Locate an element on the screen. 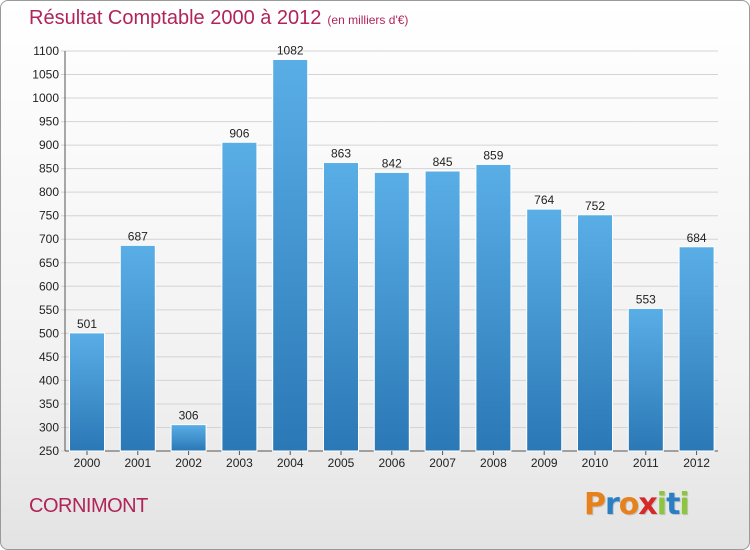 The image size is (750, 550). x-tick-label-2003: 2003 is located at coordinates (239, 463).